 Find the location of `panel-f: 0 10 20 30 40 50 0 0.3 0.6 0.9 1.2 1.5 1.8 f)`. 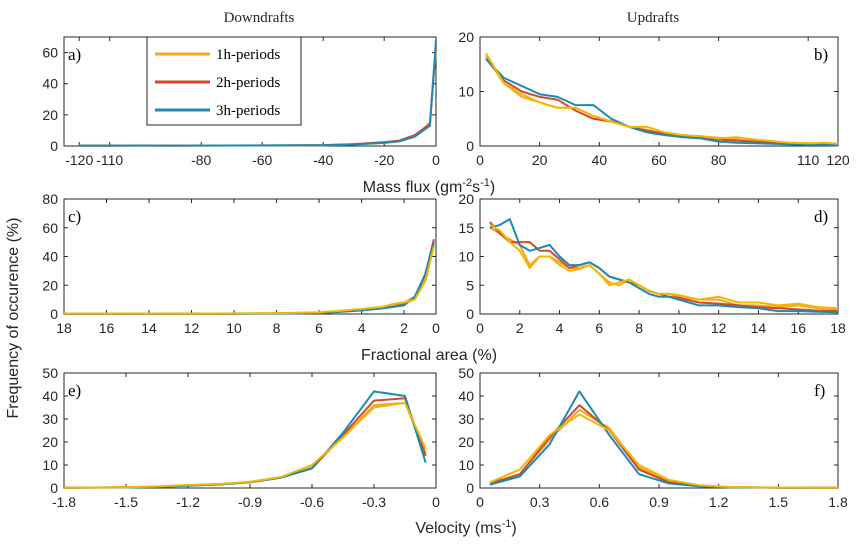

panel-f: 0 10 20 30 40 50 0 0.3 0.6 0.9 1.2 1.5 1.8 f) is located at coordinates (653, 437).